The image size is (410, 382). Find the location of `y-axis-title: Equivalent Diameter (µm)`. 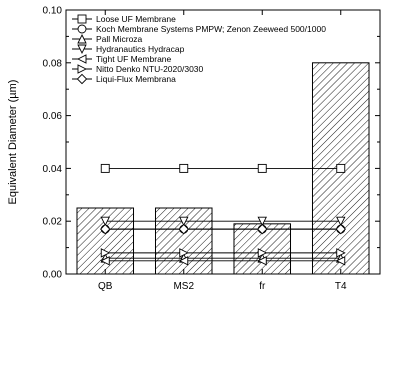

y-axis-title: Equivalent Diameter (µm) is located at coordinates (13, 142).